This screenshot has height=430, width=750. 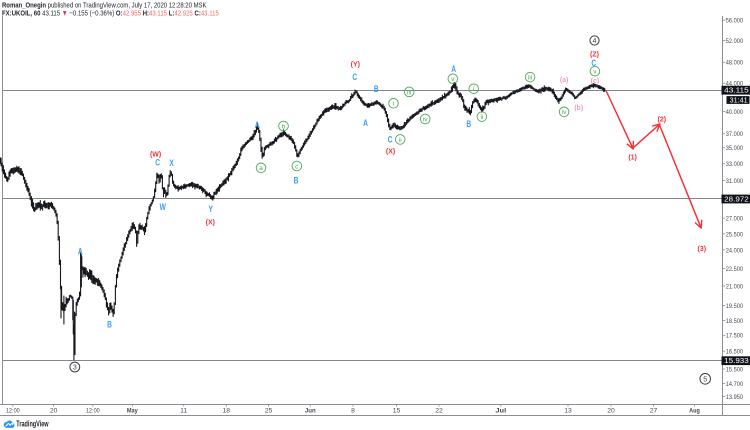 What do you see at coordinates (734, 148) in the screenshot?
I see `svg-text: 35.000` at bounding box center [734, 148].